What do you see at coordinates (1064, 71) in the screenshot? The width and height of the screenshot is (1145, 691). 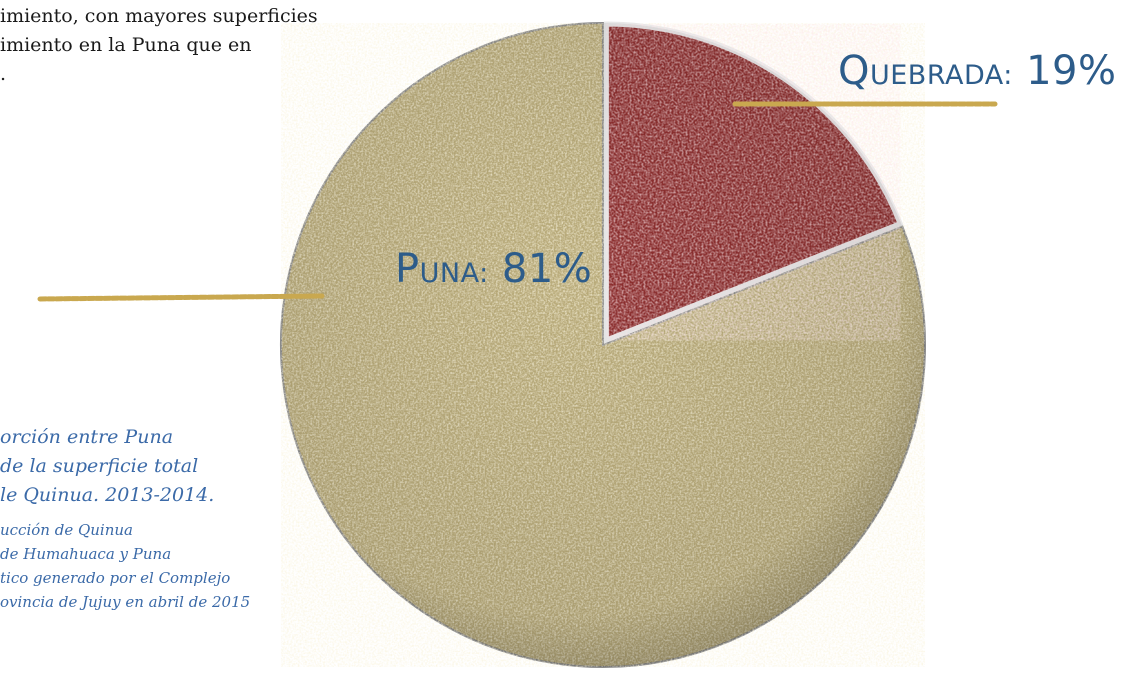 I see `label-percent: 19%` at bounding box center [1064, 71].